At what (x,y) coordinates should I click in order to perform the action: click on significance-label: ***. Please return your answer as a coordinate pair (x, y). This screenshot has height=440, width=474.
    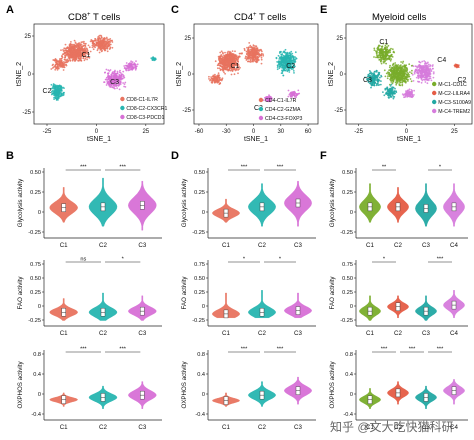
    Looking at the image, I should click on (440, 350).